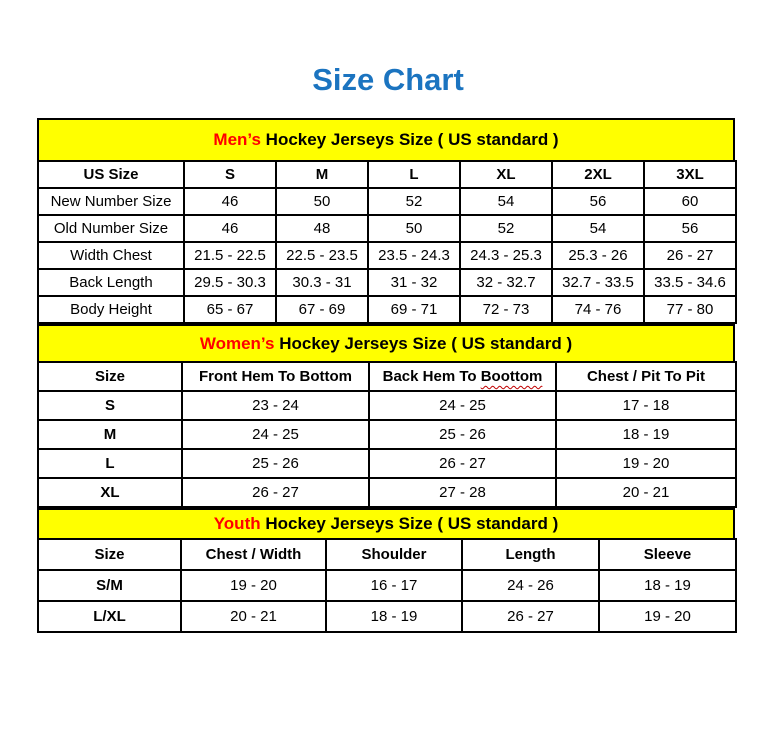 The width and height of the screenshot is (776, 754). What do you see at coordinates (322, 174) in the screenshot?
I see `column-header: M` at bounding box center [322, 174].